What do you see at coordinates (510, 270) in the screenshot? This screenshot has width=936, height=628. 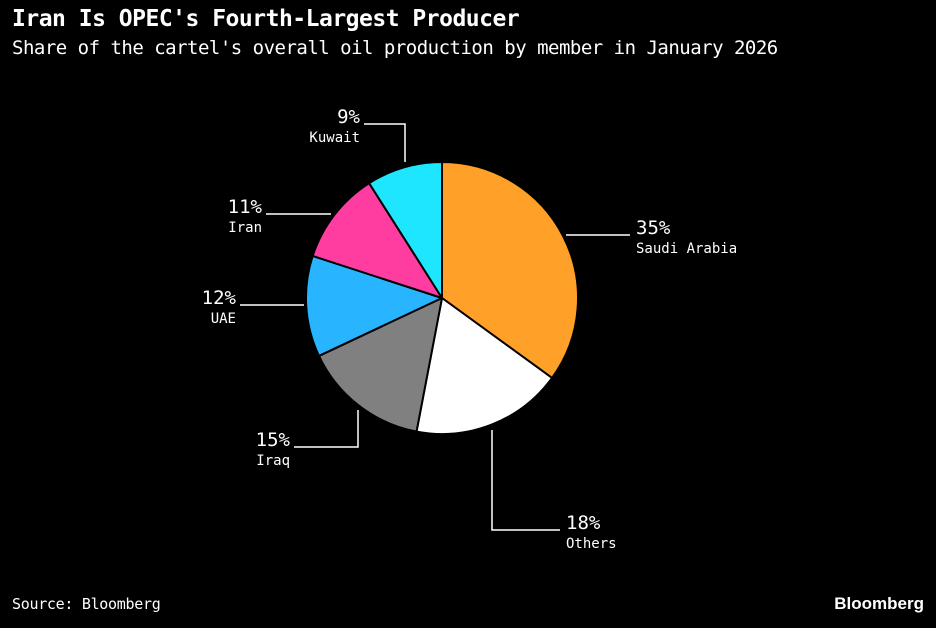 I see `pie-slice-saudi-arabia` at bounding box center [510, 270].